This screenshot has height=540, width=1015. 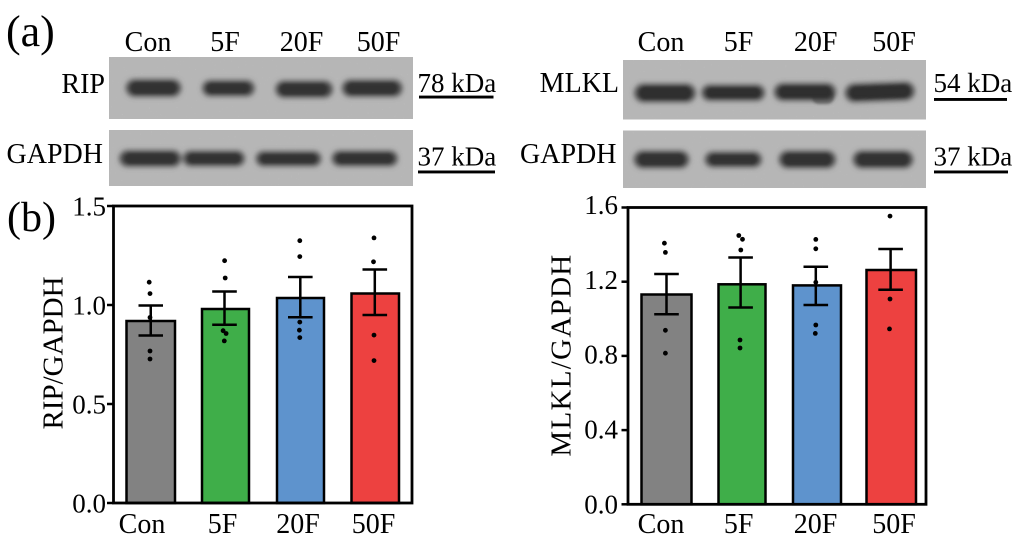 What do you see at coordinates (973, 83) in the screenshot?
I see `svg-text: 54 kDa` at bounding box center [973, 83].